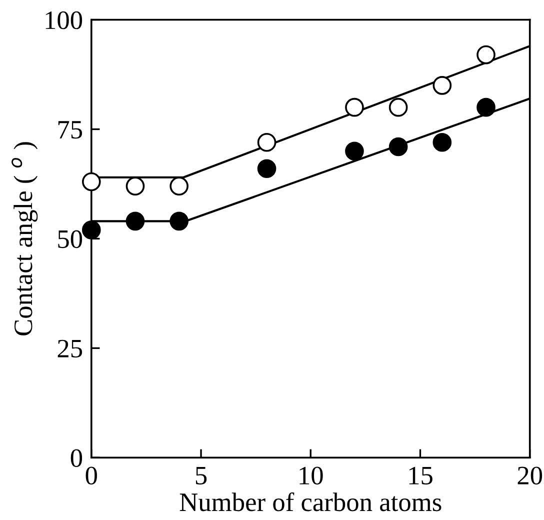  Describe the element at coordinates (76, 458) in the screenshot. I see `y-tick-label: 0` at that location.